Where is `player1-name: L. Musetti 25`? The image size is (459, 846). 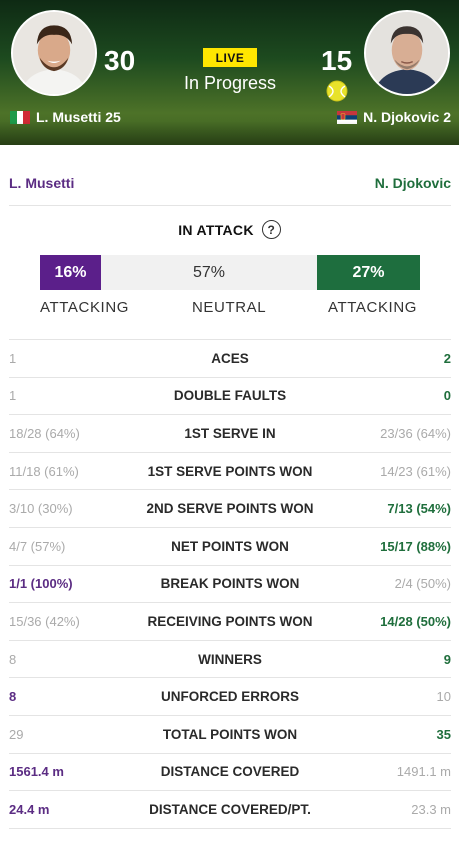
player1-name: L. Musetti 25 is located at coordinates (65, 117).